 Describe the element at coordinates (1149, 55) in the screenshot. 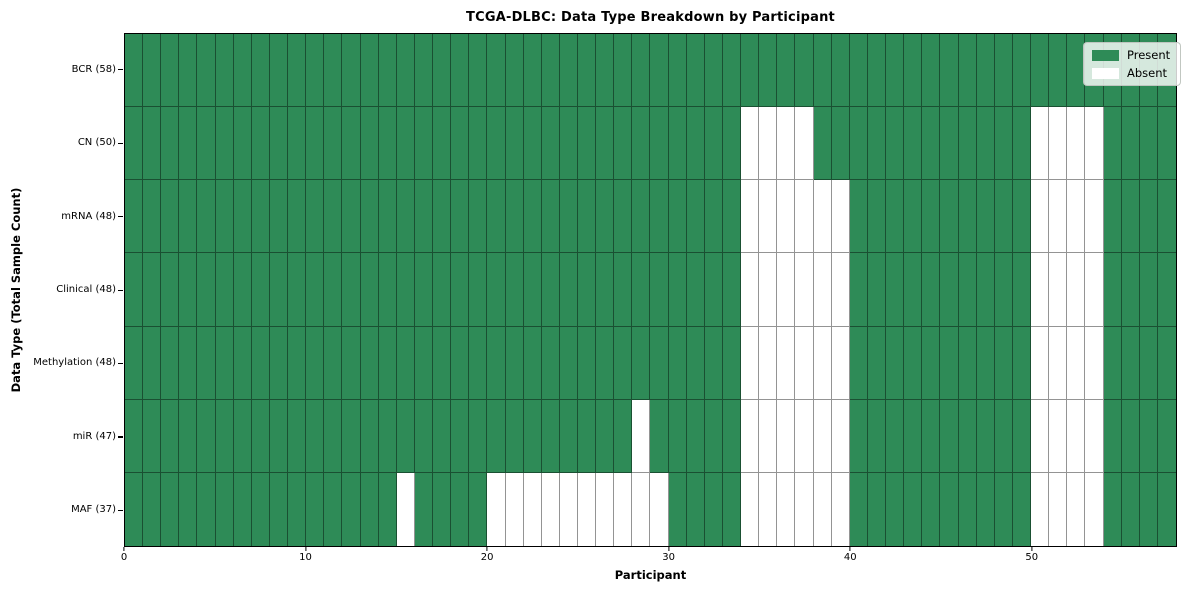

I see `legend-label-present: Present` at that location.